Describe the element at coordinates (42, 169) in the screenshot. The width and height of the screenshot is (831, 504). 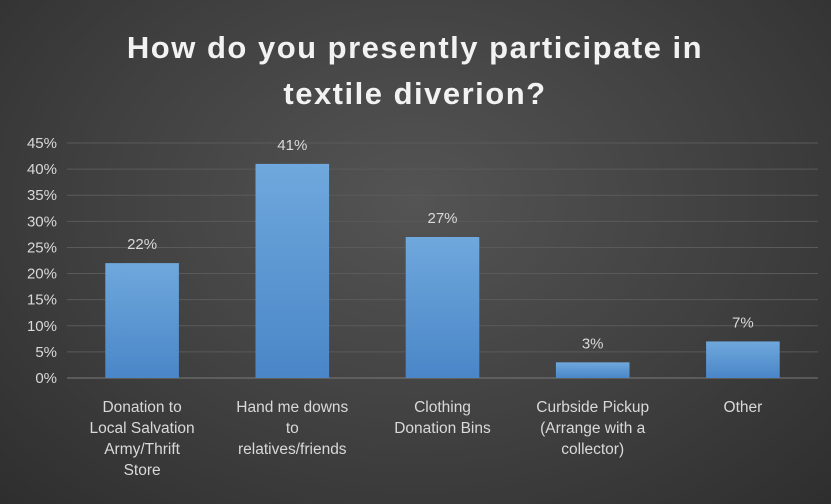
I see `y-tick-label: 40%` at that location.